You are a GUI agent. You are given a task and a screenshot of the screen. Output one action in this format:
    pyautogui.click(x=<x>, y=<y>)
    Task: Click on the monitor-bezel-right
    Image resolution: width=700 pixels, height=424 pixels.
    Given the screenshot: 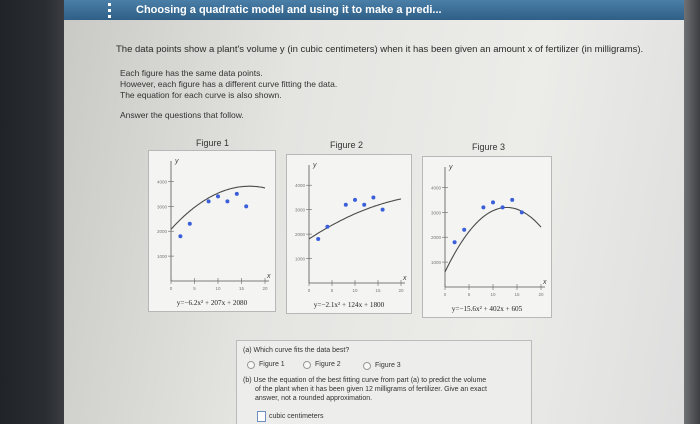 What is the action you would take?
    pyautogui.click(x=692, y=212)
    